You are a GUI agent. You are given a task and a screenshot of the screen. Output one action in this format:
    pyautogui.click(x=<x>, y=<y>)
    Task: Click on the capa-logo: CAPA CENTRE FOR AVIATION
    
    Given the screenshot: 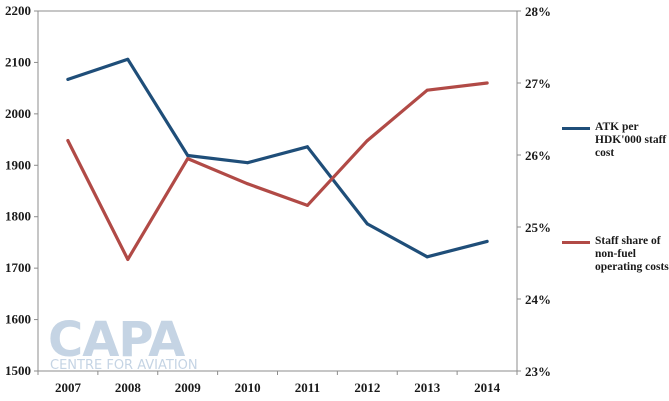 What is the action you would take?
    pyautogui.click(x=133, y=342)
    